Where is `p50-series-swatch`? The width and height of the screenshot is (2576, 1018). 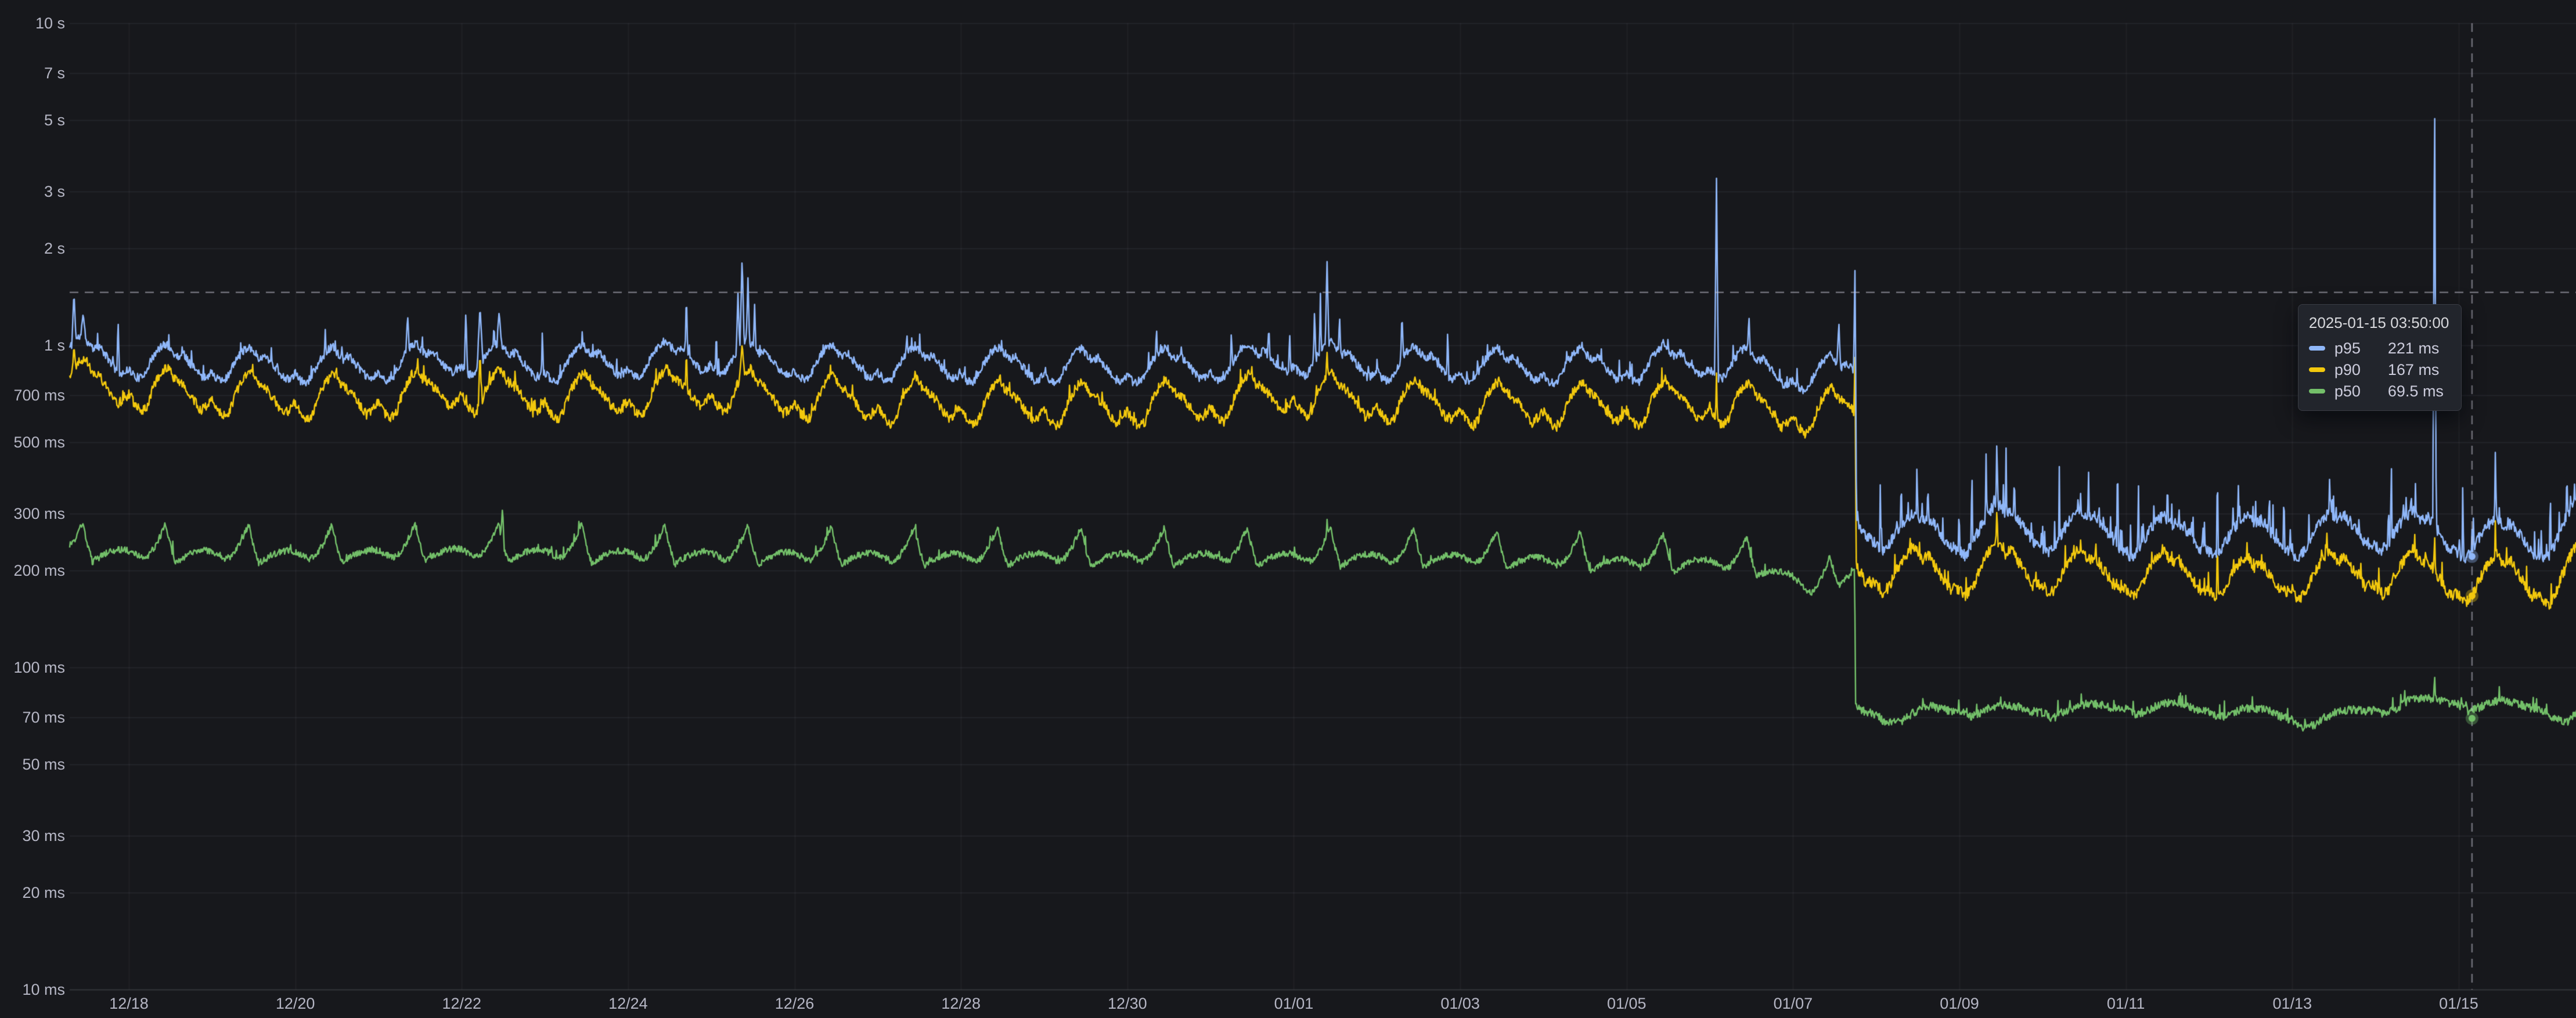
p50-series-swatch is located at coordinates (2316, 391).